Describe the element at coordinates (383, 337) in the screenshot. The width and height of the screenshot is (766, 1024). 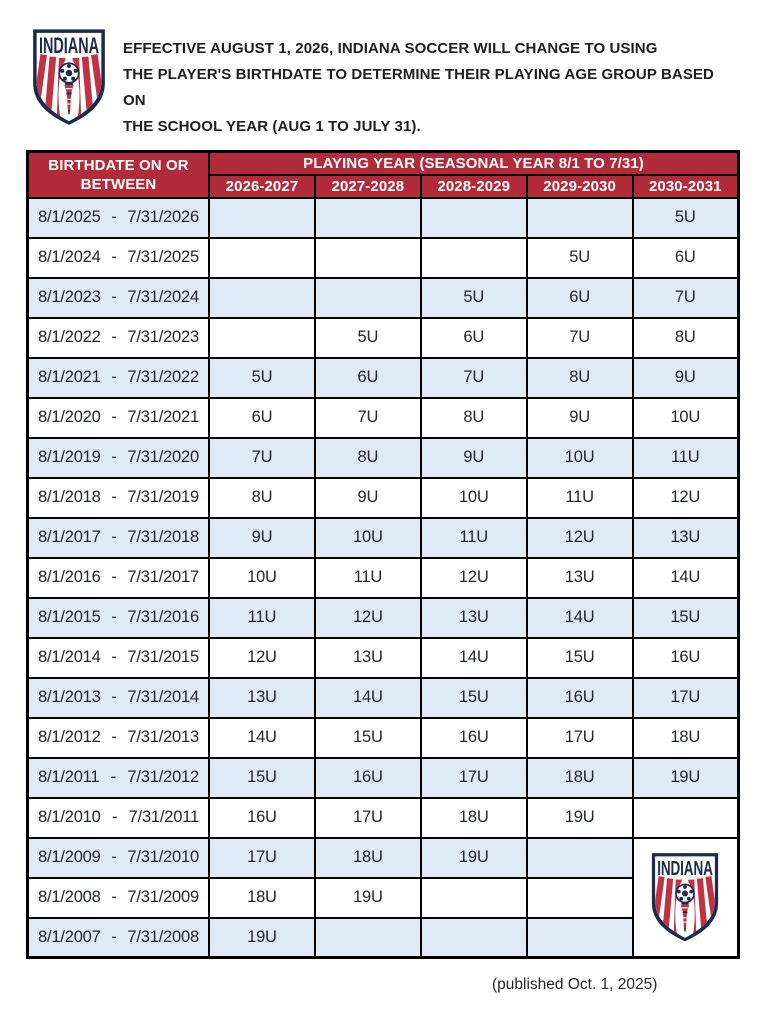
I see `table-row: 8/1/2022-7/31/2023 5U 6U 7U 8U` at that location.